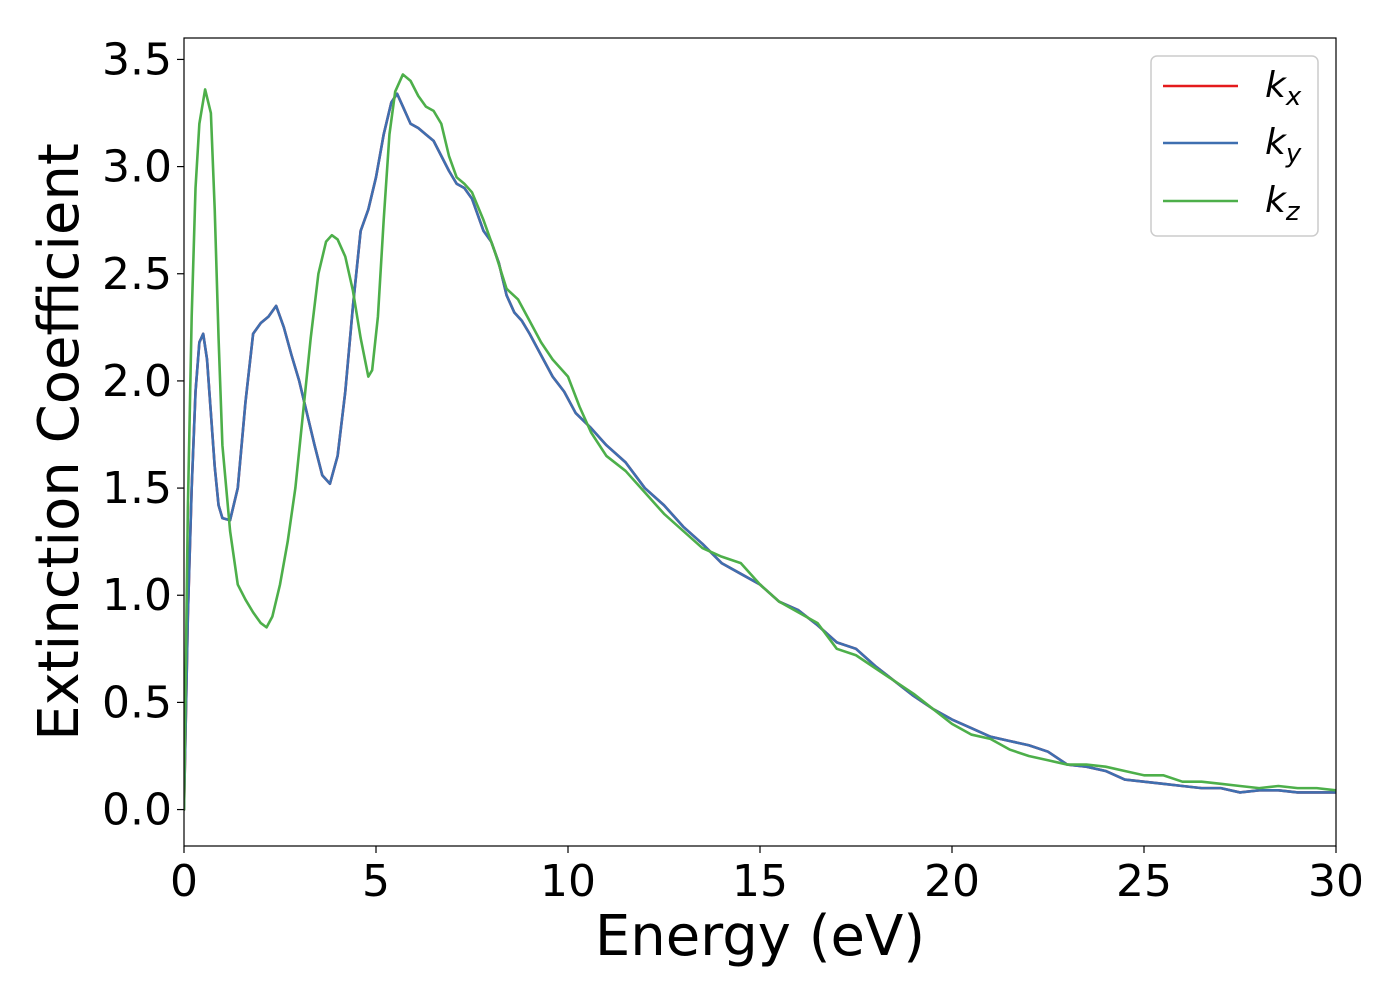 Image resolution: width=1400 pixels, height=1005 pixels. What do you see at coordinates (137, 810) in the screenshot?
I see `y-tick-label: 0.0` at bounding box center [137, 810].